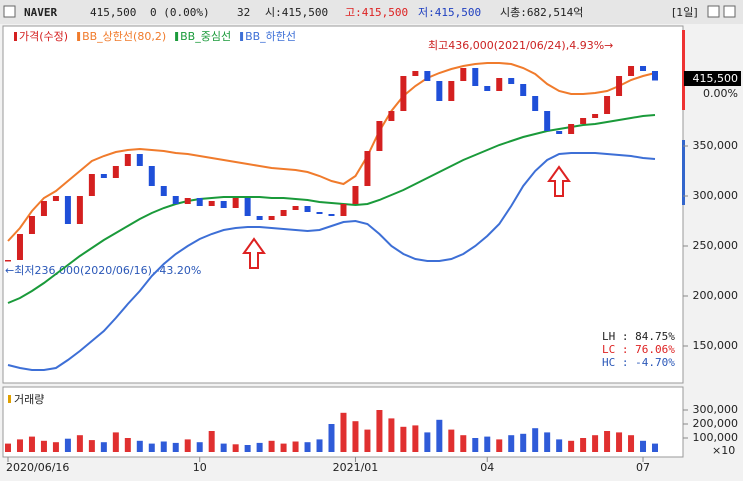  What do you see at coordinates (716, 195) in the screenshot?
I see `y-tick-label: 300,000` at bounding box center [716, 195].